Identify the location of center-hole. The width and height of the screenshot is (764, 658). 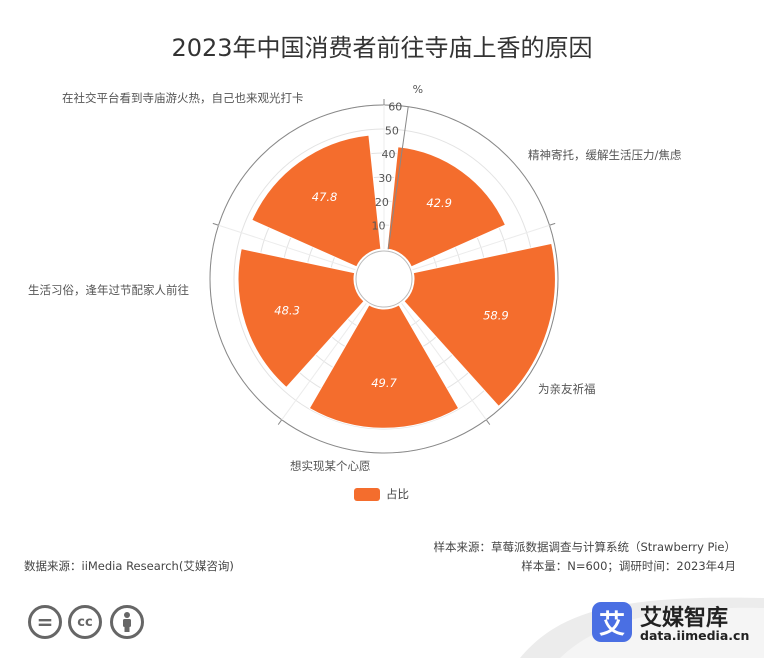
(384, 279).